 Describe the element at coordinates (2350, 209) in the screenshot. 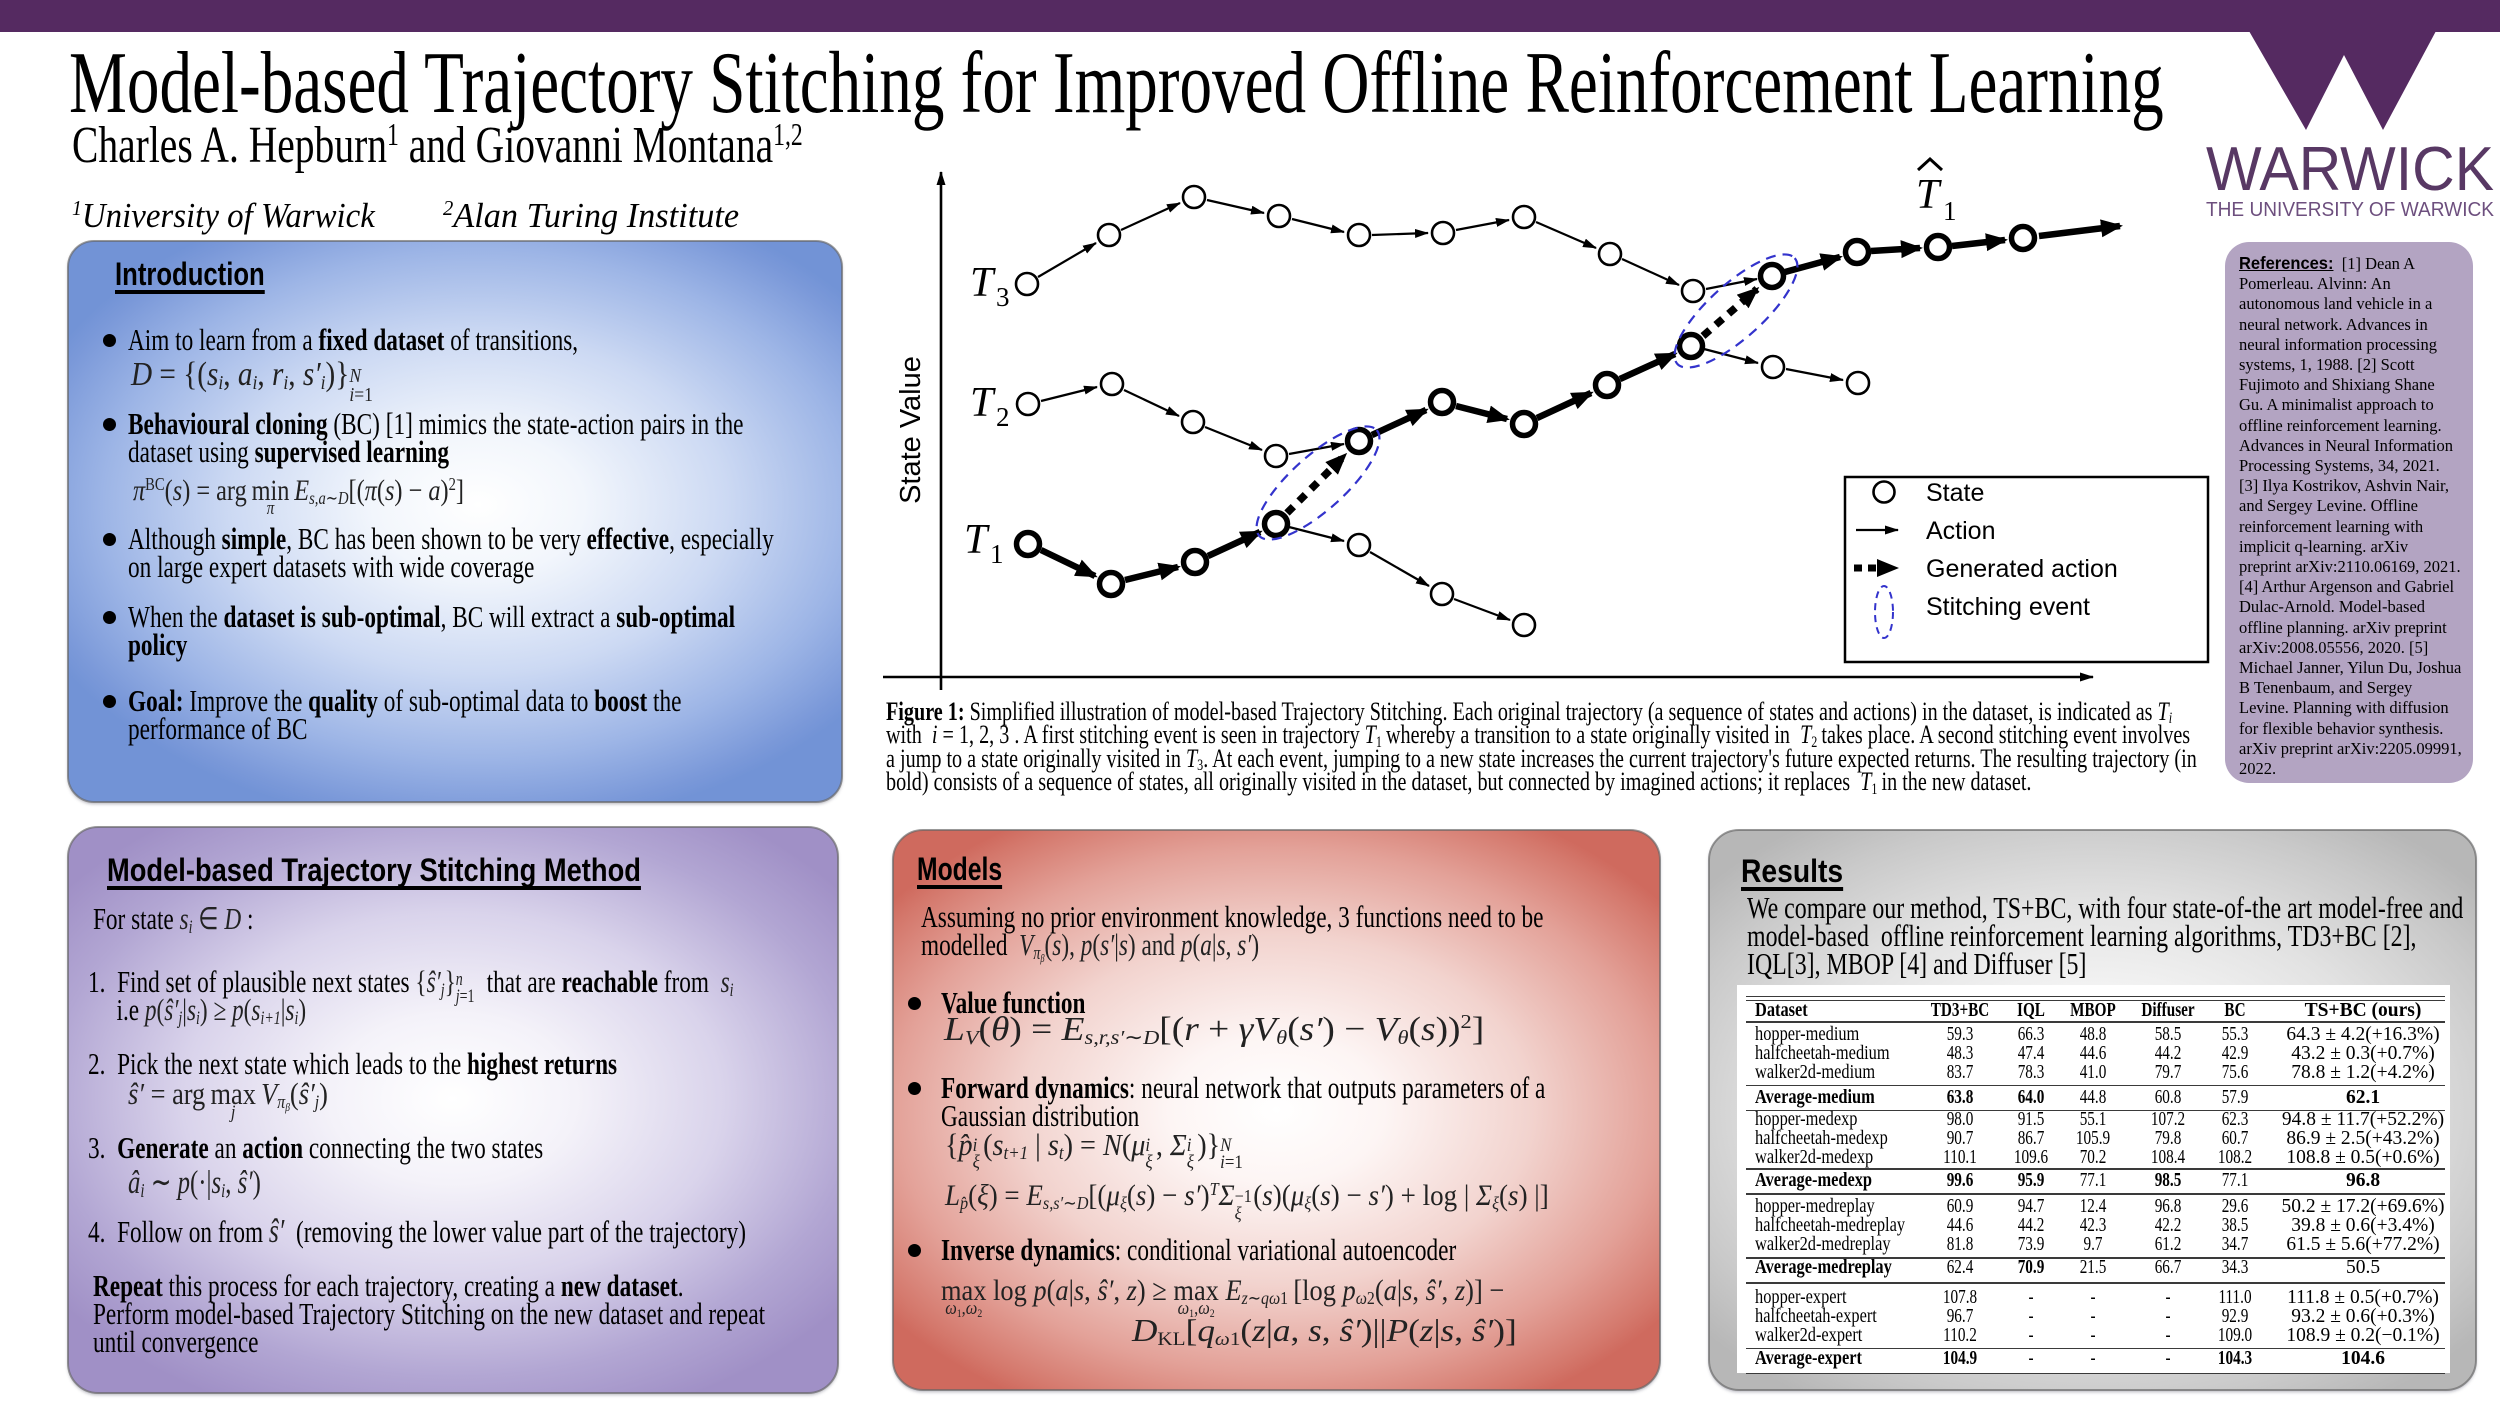

I see `svg-text: THE UNIVERSITY OF WARWICK` at that location.